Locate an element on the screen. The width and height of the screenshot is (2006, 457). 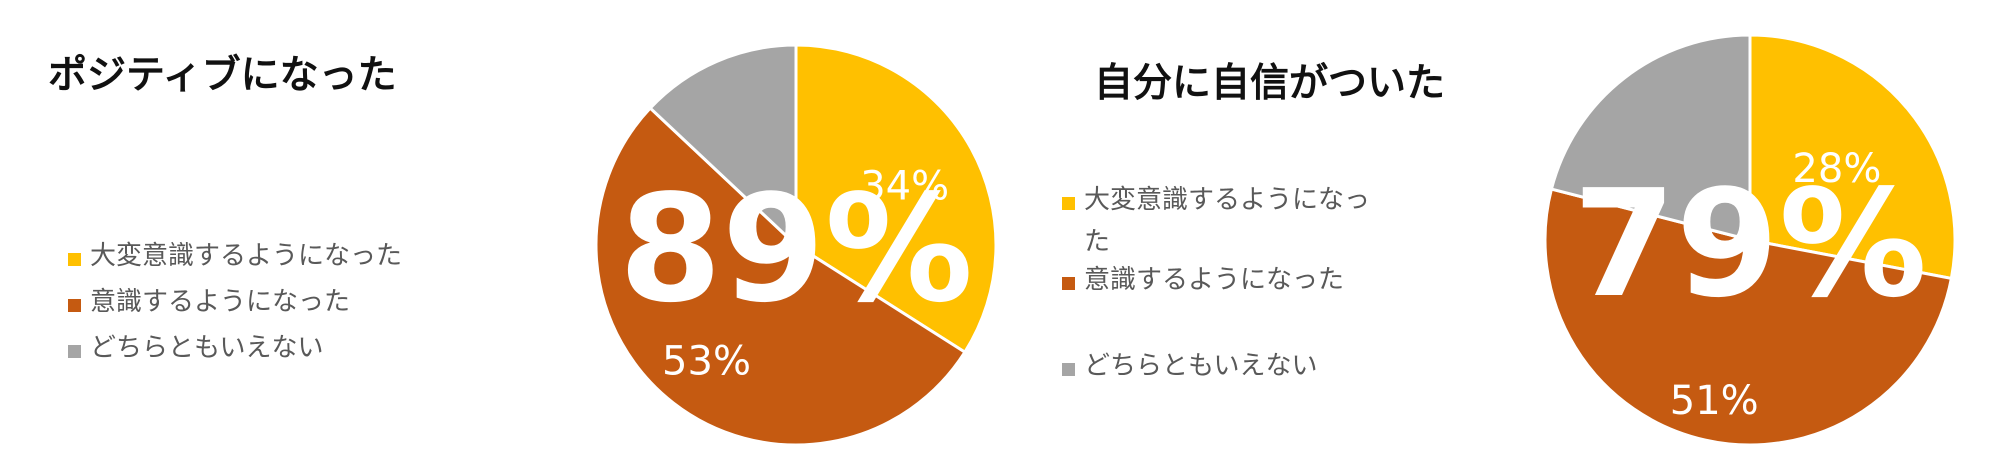
highlight-percentage: 79% is located at coordinates (1750, 244).